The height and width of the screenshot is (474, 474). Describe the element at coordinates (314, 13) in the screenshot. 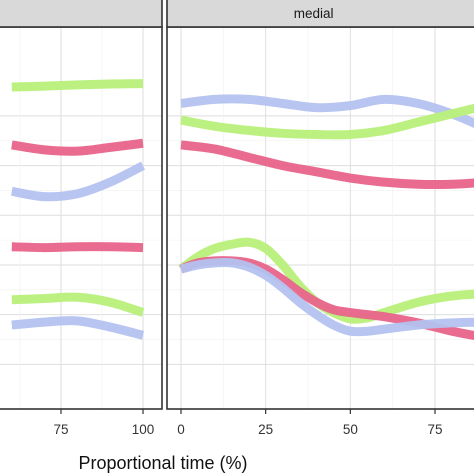

I see `facet-strip-label: medial` at that location.